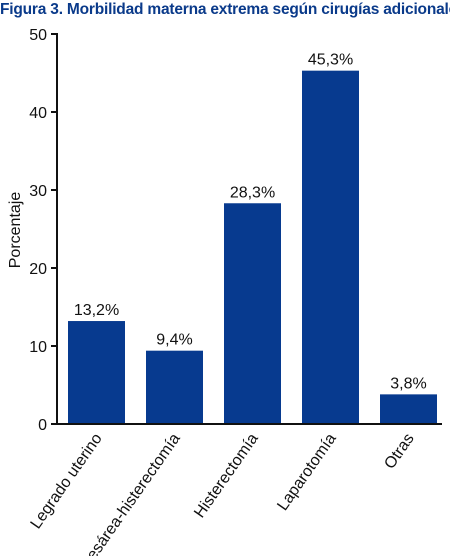 Image resolution: width=450 pixels, height=556 pixels. What do you see at coordinates (408, 383) in the screenshot?
I see `bar-value-label: 3,8%` at bounding box center [408, 383].